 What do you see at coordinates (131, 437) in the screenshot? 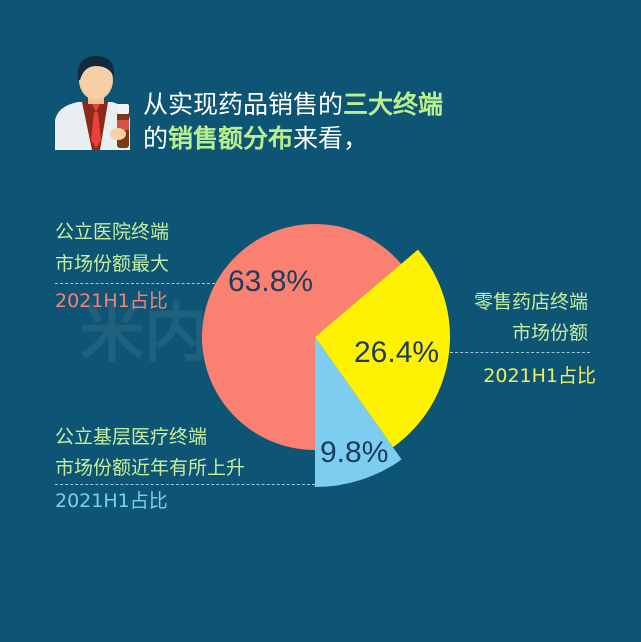
I see `primary-care-label-1: 公立基层医疗终端` at bounding box center [131, 437].